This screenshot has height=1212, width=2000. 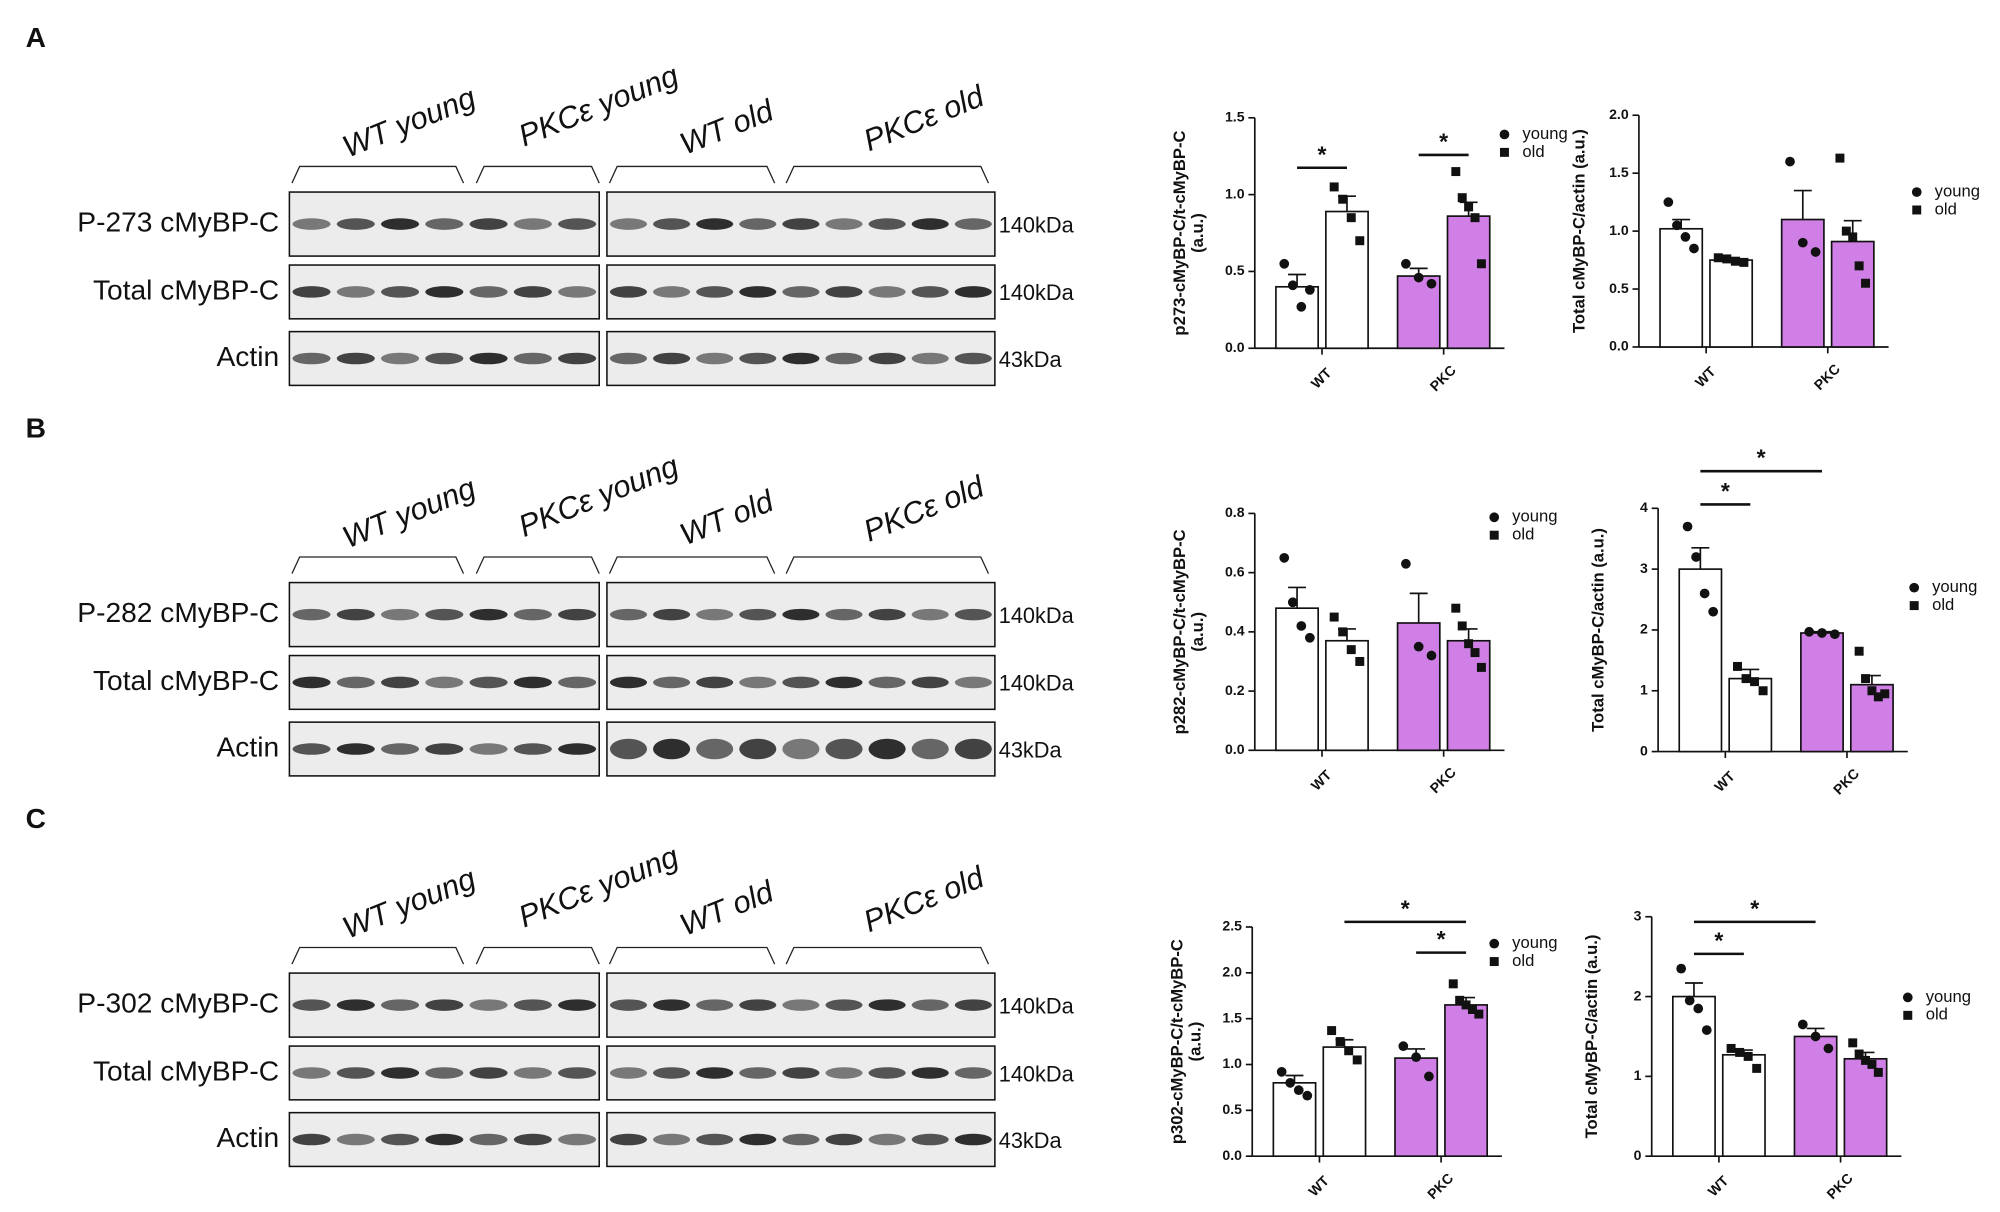 What do you see at coordinates (1619, 172) in the screenshot?
I see `y-tick-label: 1.5` at bounding box center [1619, 172].